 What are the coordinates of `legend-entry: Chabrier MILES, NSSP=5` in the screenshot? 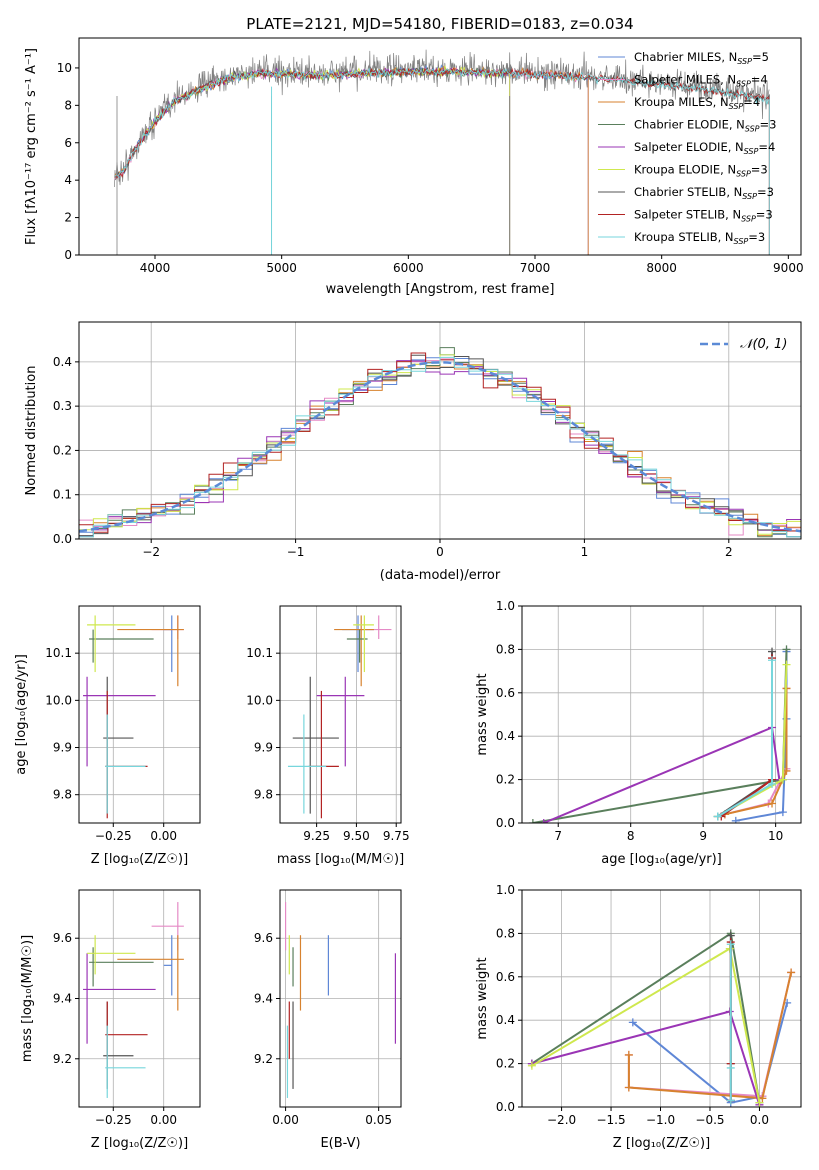 It's located at (701, 58).